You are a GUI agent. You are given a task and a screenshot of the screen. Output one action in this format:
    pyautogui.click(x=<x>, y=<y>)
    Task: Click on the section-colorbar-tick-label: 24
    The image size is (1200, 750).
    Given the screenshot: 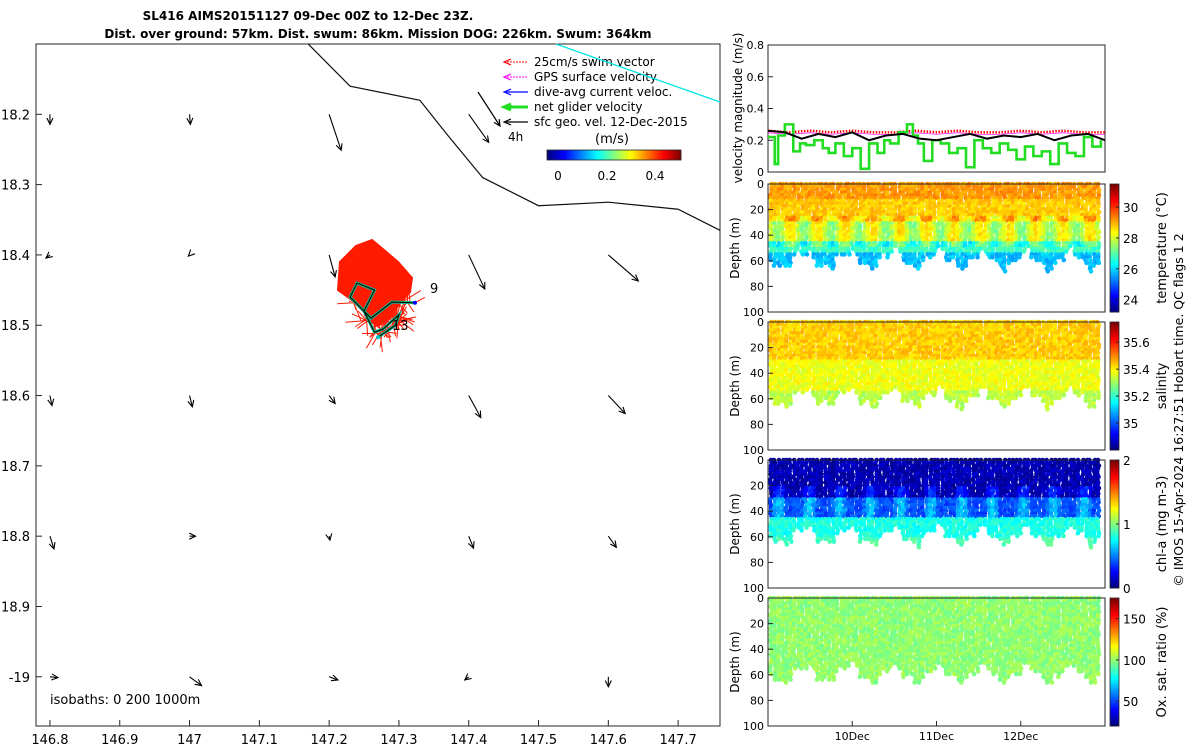 What is the action you would take?
    pyautogui.click(x=1130, y=301)
    